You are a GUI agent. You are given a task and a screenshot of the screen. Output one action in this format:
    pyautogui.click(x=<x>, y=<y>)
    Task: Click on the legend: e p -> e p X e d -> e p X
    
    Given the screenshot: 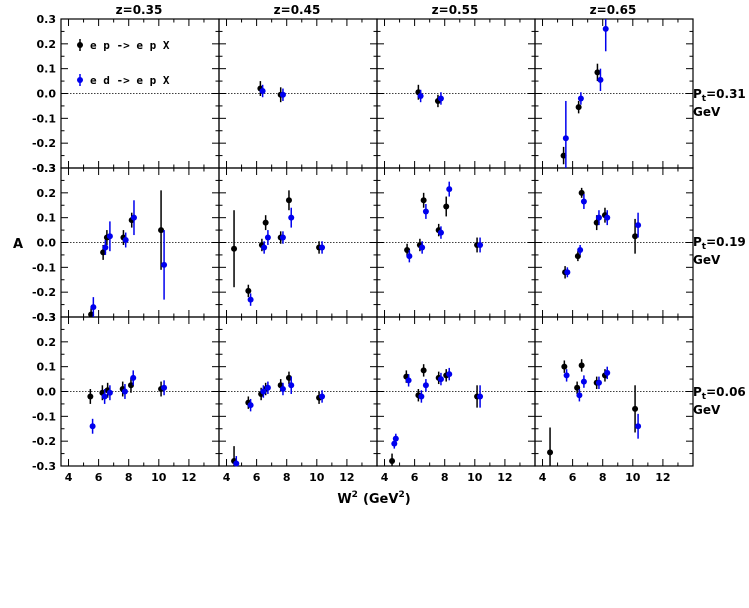 What is the action you would take?
    pyautogui.click(x=123, y=63)
    